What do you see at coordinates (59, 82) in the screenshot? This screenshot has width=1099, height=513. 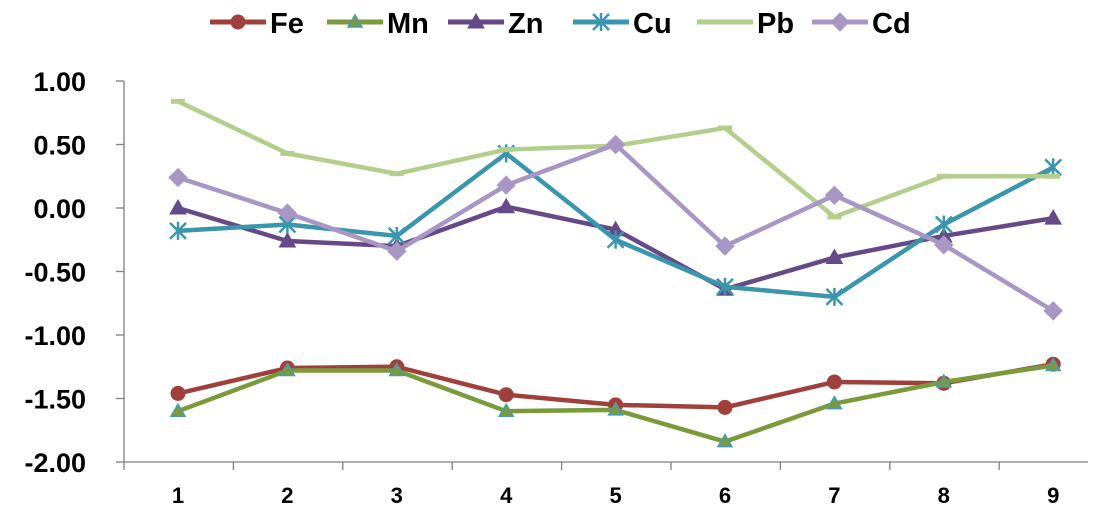 I see `y-tick-label: 1.00` at bounding box center [59, 82].